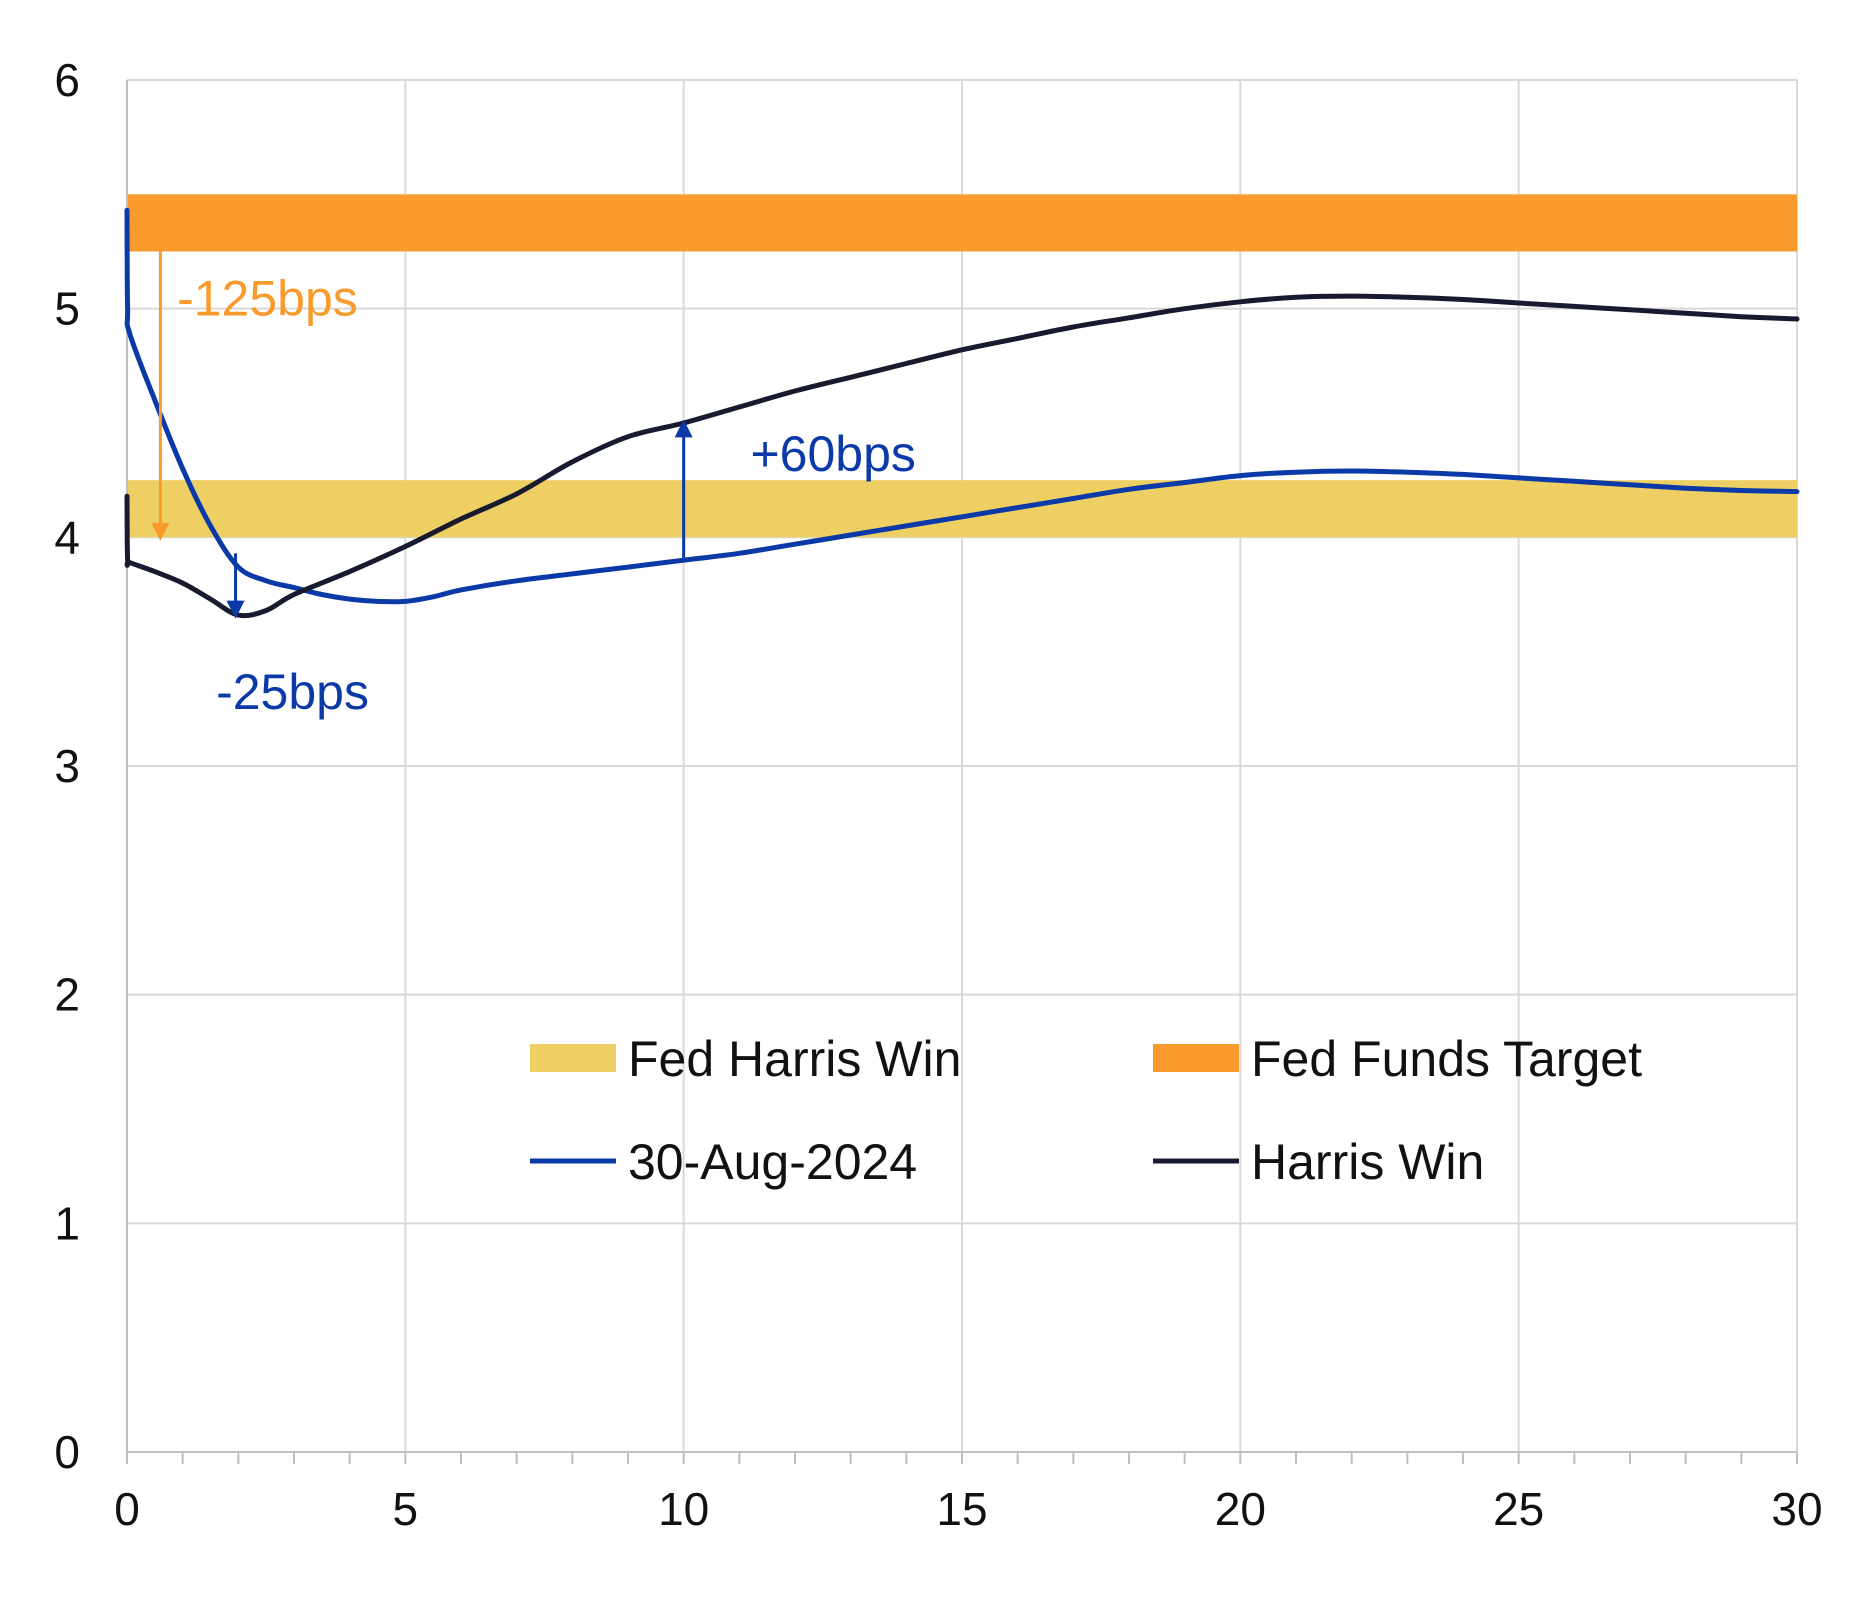 The width and height of the screenshot is (1873, 1615). Describe the element at coordinates (1796, 1509) in the screenshot. I see `x-tick-label: 30` at that location.